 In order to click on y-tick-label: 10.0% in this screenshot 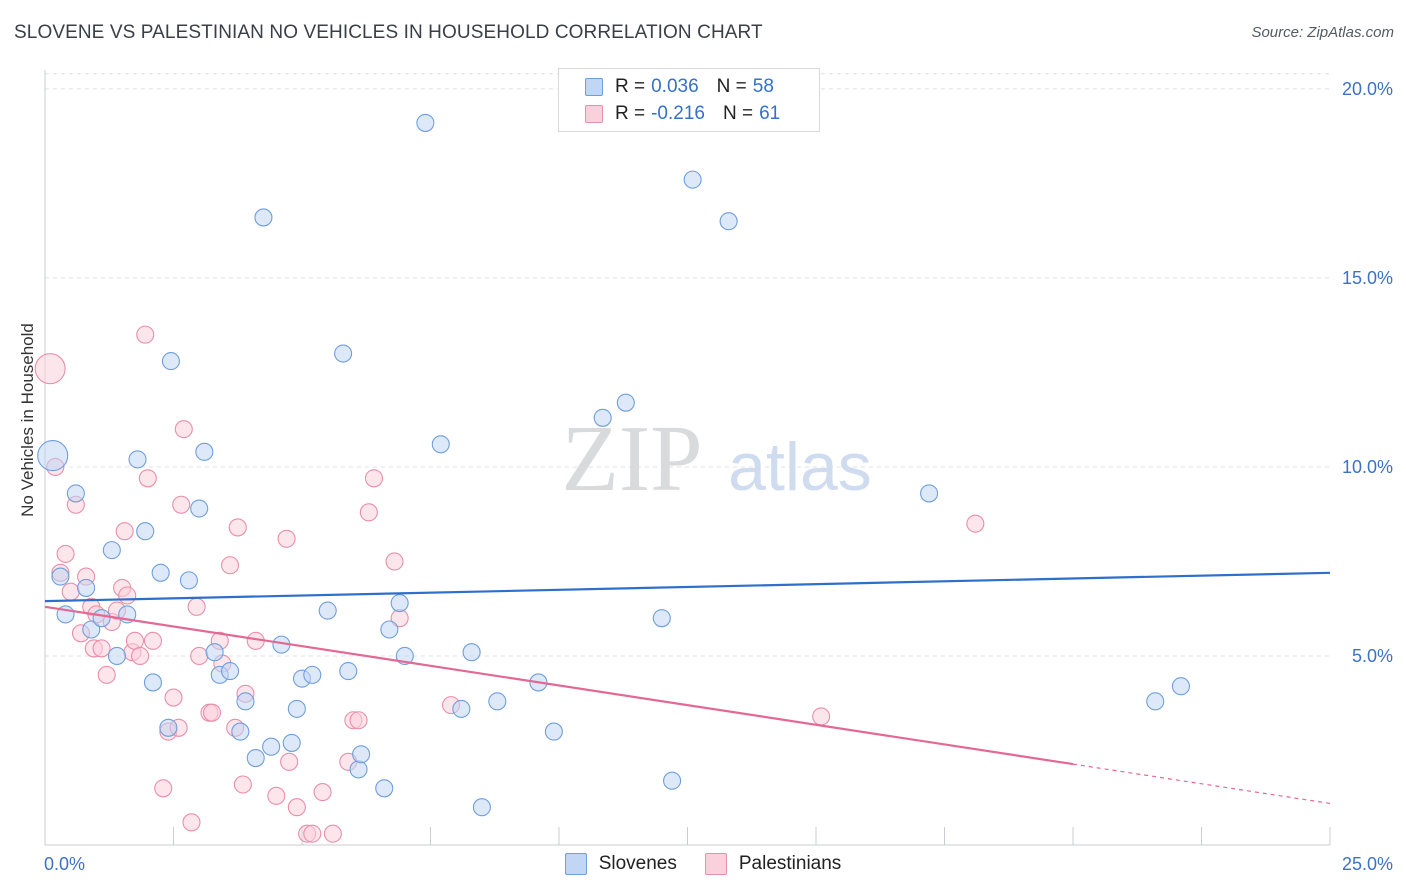, I will do `click(1367, 467)`.